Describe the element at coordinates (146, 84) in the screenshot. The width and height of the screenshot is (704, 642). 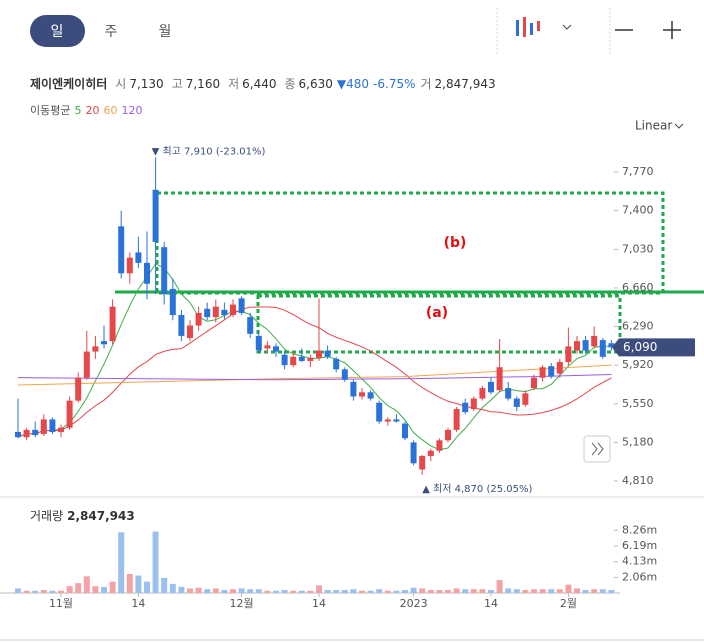
I see `quote-value: 7,130` at that location.